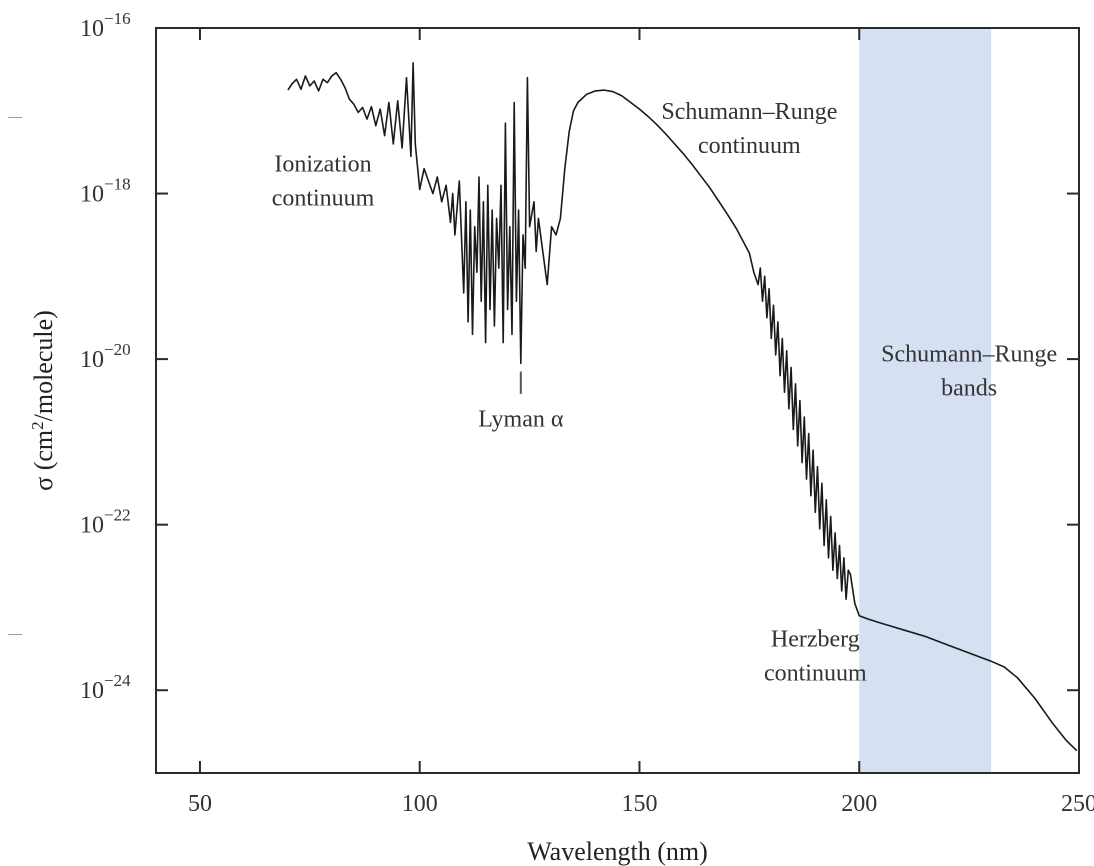  I want to click on x-tick-label: 100, so click(420, 804).